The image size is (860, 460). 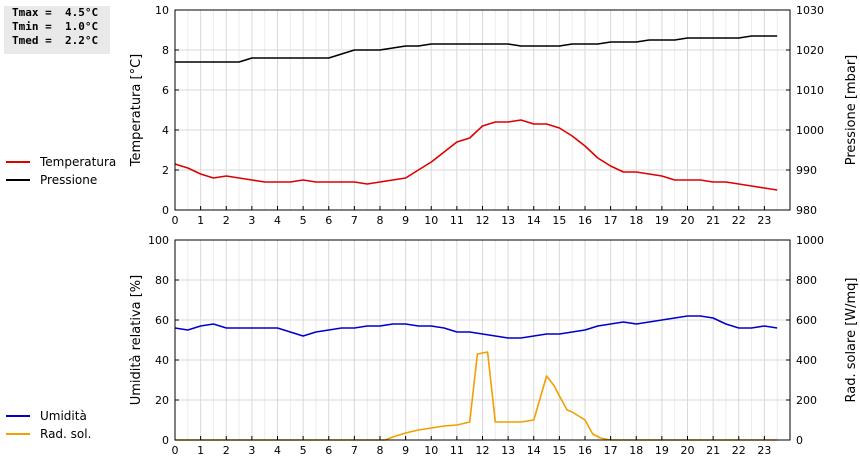 I want to click on y-tick-label: 2, so click(x=165, y=170).